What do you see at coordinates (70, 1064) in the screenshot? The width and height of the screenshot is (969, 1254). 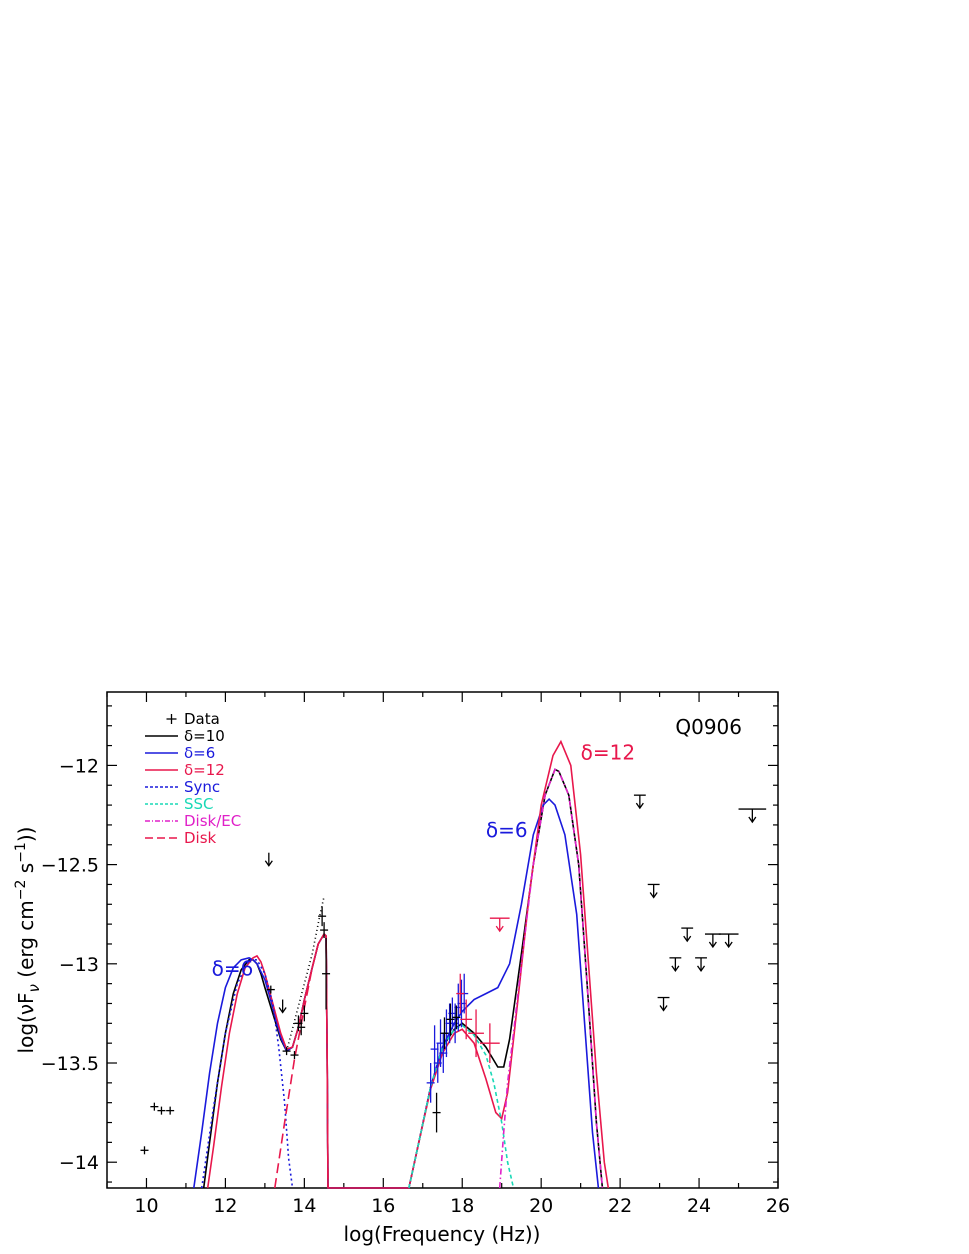 I see `y-tick-label: −13.5` at bounding box center [70, 1064].